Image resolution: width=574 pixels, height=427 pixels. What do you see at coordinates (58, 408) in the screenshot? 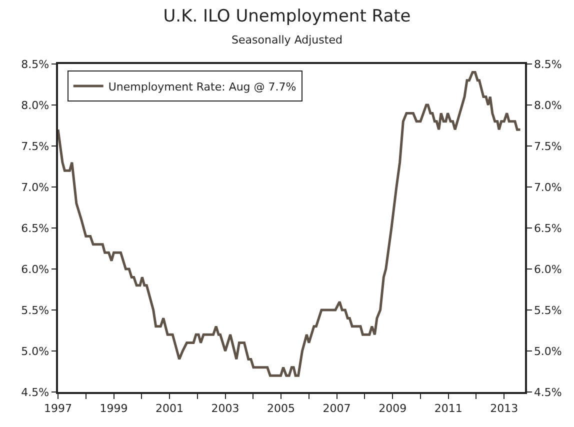
I see `x-tick-label: 1997` at bounding box center [58, 408].